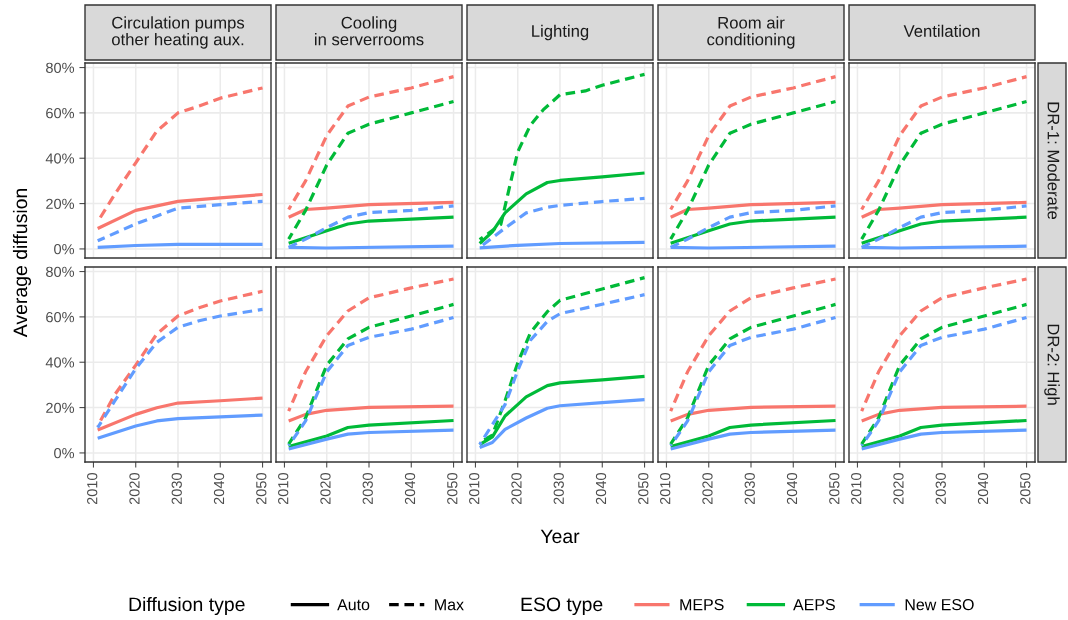 The width and height of the screenshot is (1068, 620). I want to click on legend-label: New ESO, so click(939, 604).